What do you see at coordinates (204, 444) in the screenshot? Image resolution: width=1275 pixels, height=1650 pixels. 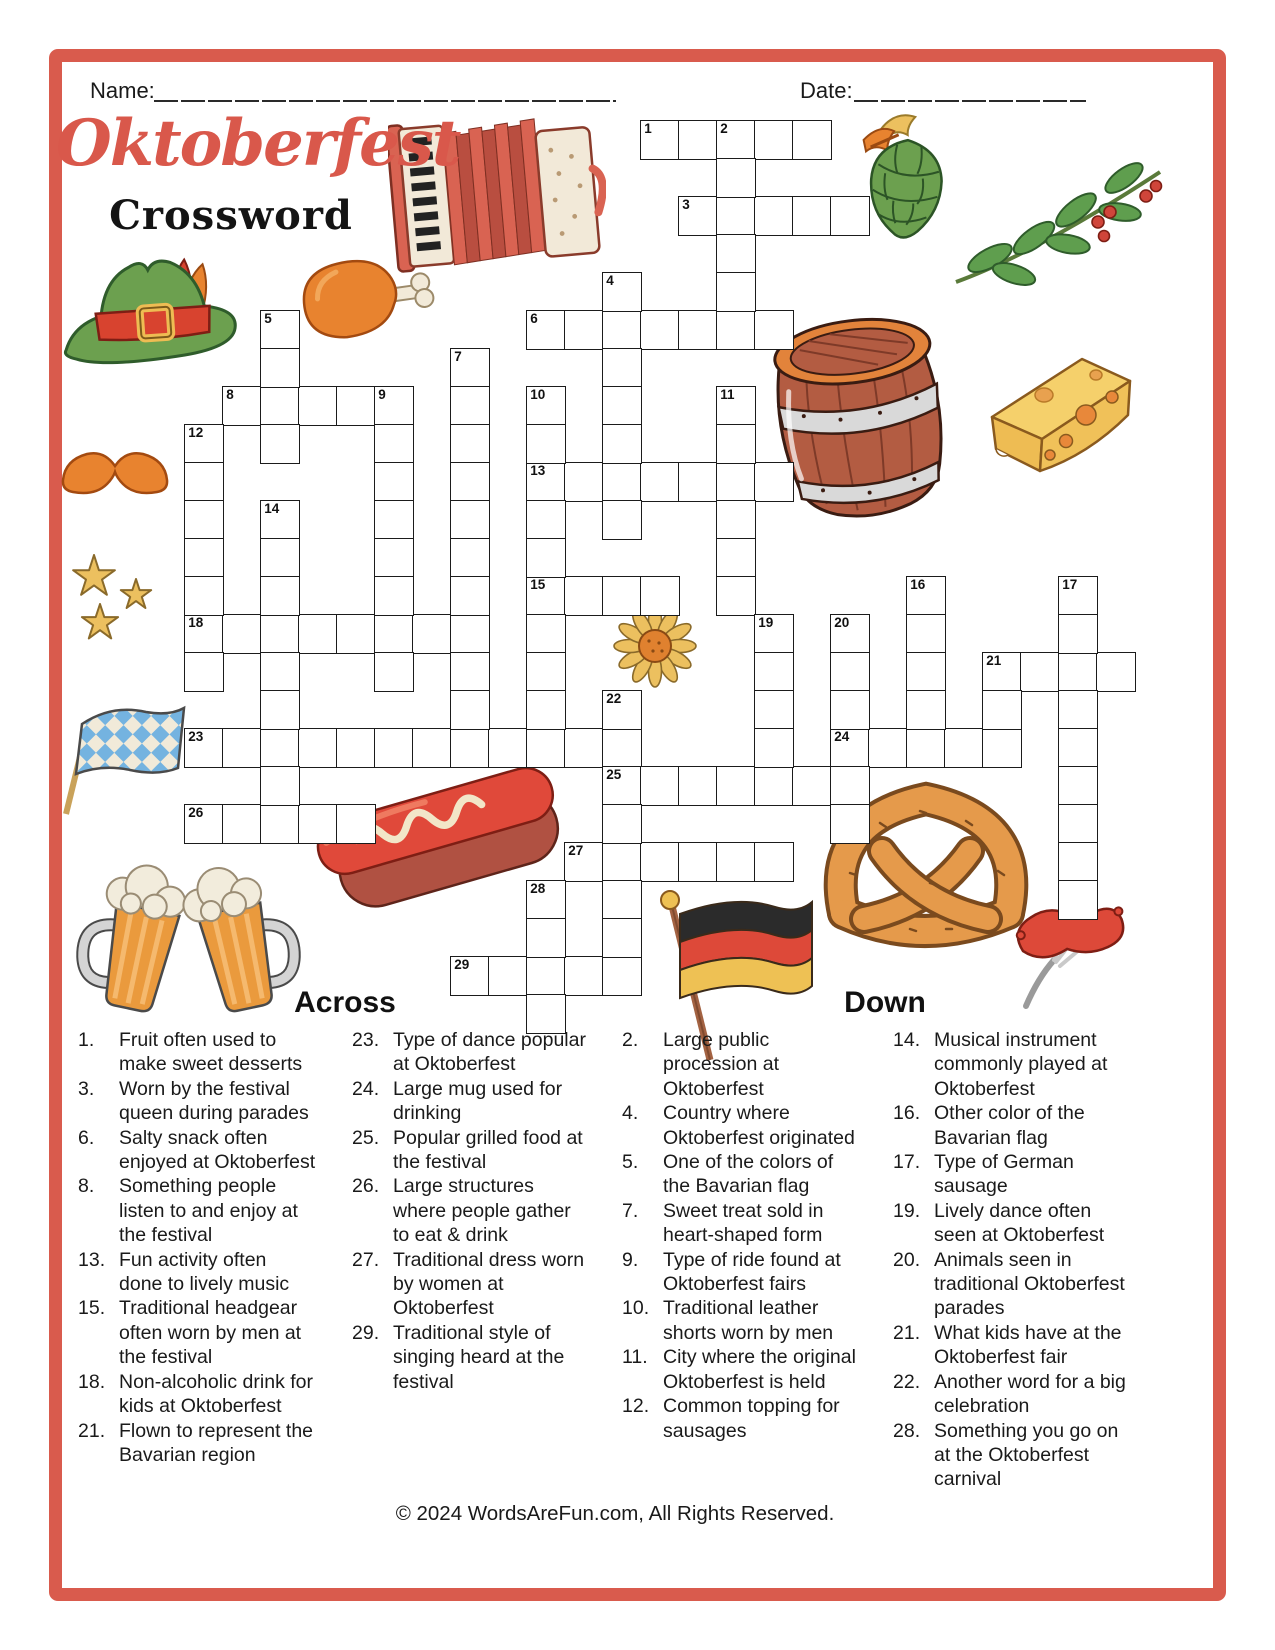 I see `grid-cell: 12` at bounding box center [204, 444].